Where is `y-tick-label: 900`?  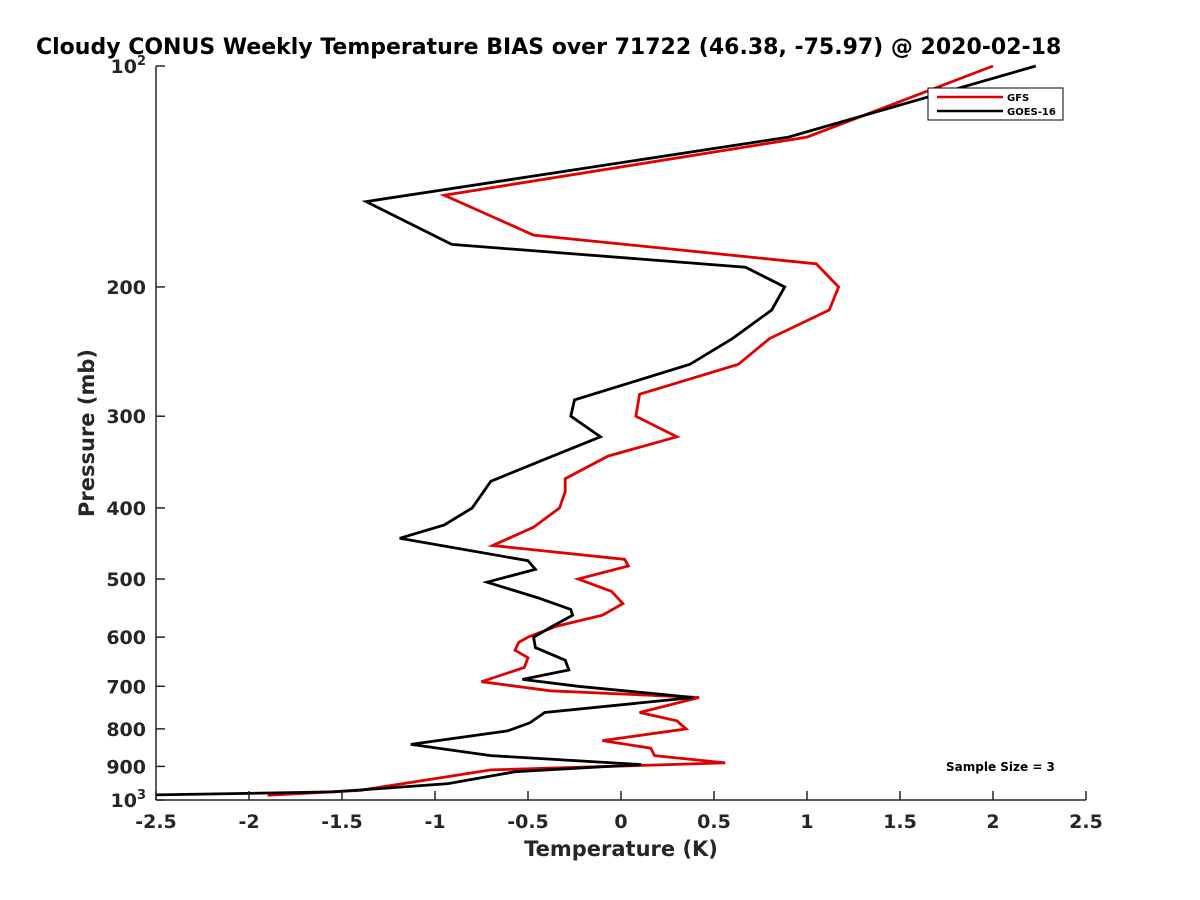
y-tick-label: 900 is located at coordinates (126, 767).